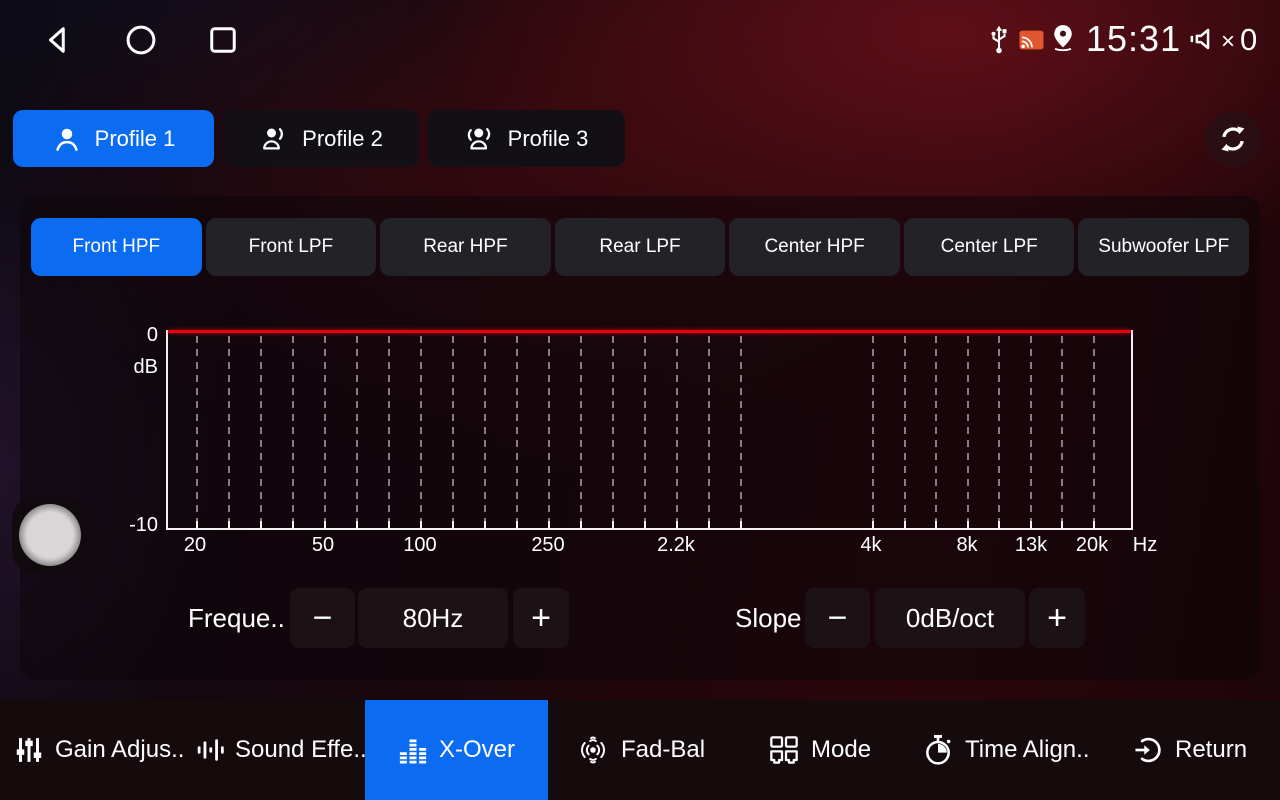  Describe the element at coordinates (989, 247) in the screenshot. I see `tab-center-lpf: Center LPF` at that location.